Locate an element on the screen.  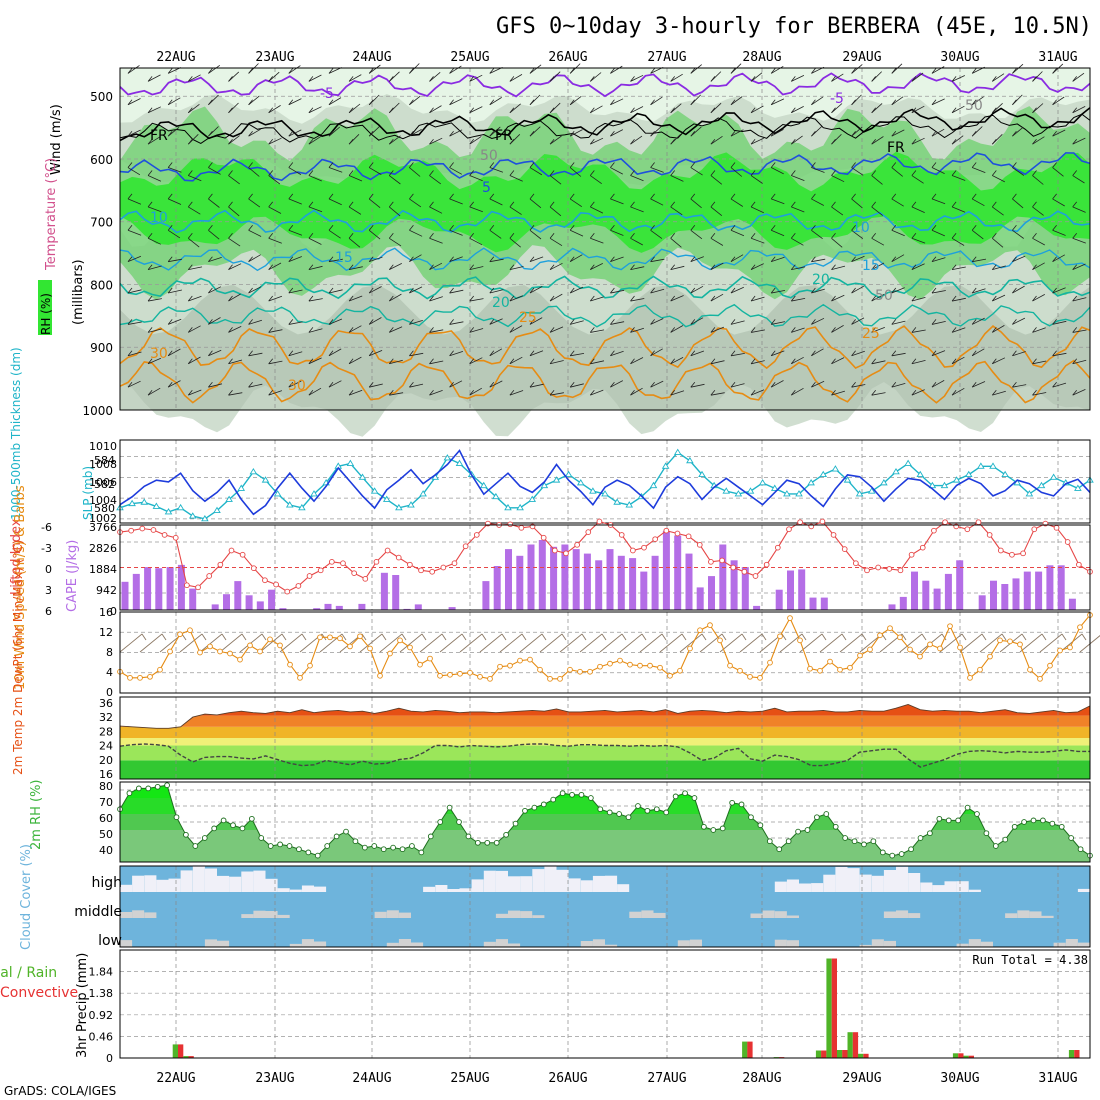
pressure-tick: 1000 is located at coordinates (97, 411).